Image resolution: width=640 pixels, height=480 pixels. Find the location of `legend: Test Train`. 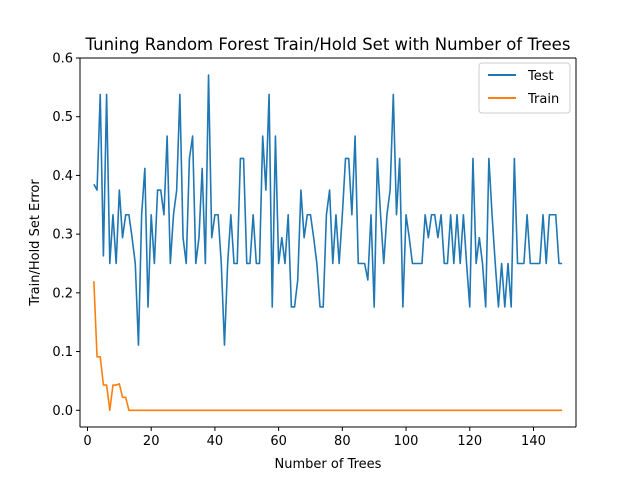

legend: Test Train is located at coordinates (524, 88).